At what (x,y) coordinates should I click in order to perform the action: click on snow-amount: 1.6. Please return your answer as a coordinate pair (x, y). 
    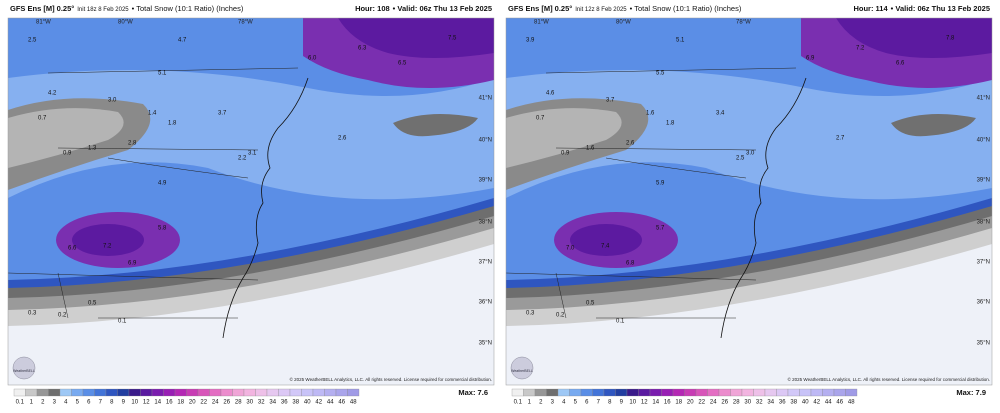
    Looking at the image, I should click on (650, 114).